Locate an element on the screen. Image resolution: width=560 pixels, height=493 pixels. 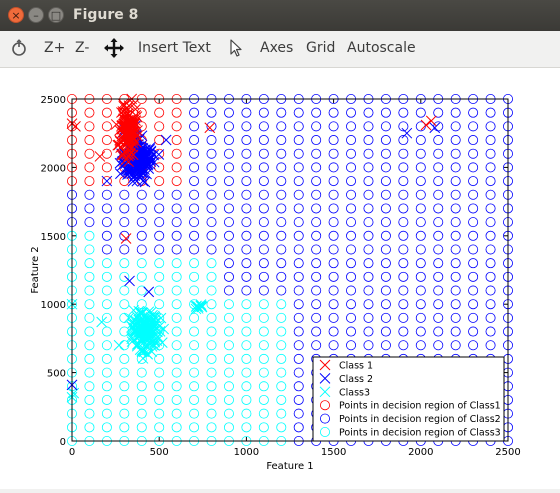
close-window-button: × is located at coordinates (16, 15).